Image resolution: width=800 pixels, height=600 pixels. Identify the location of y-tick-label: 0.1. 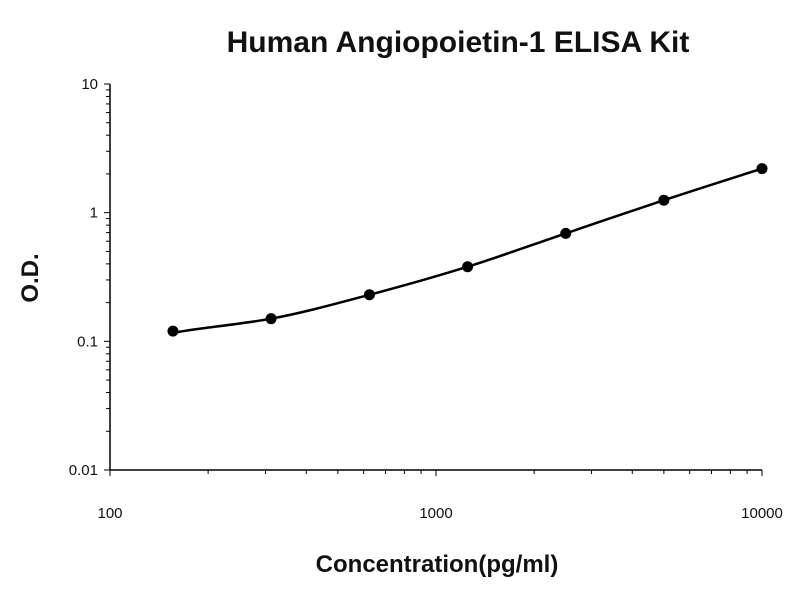
(87, 341).